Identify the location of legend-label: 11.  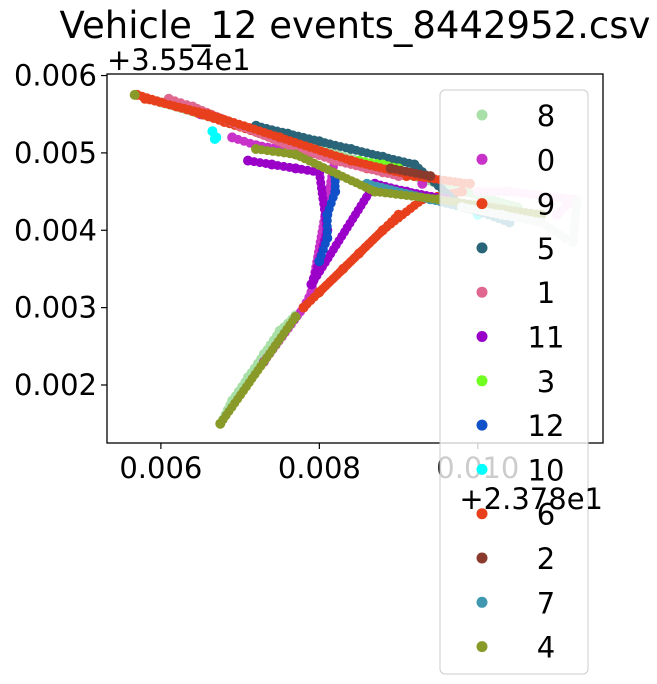
(546, 338).